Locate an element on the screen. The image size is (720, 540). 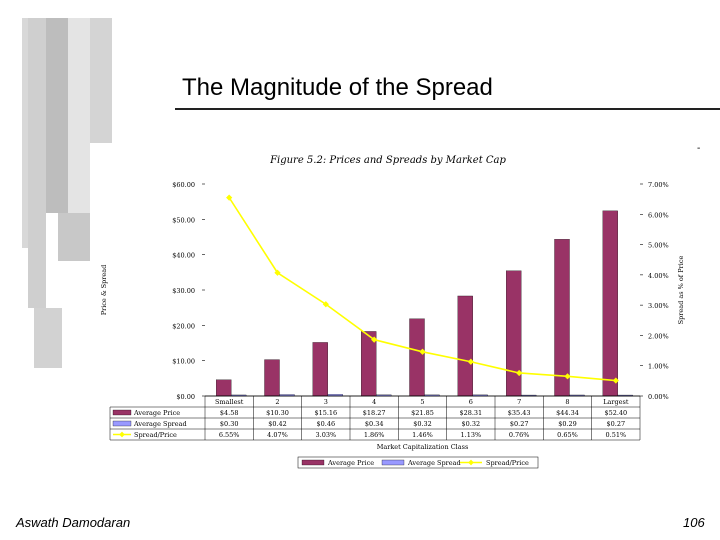
legend-label: Spread/Price is located at coordinates (507, 463).